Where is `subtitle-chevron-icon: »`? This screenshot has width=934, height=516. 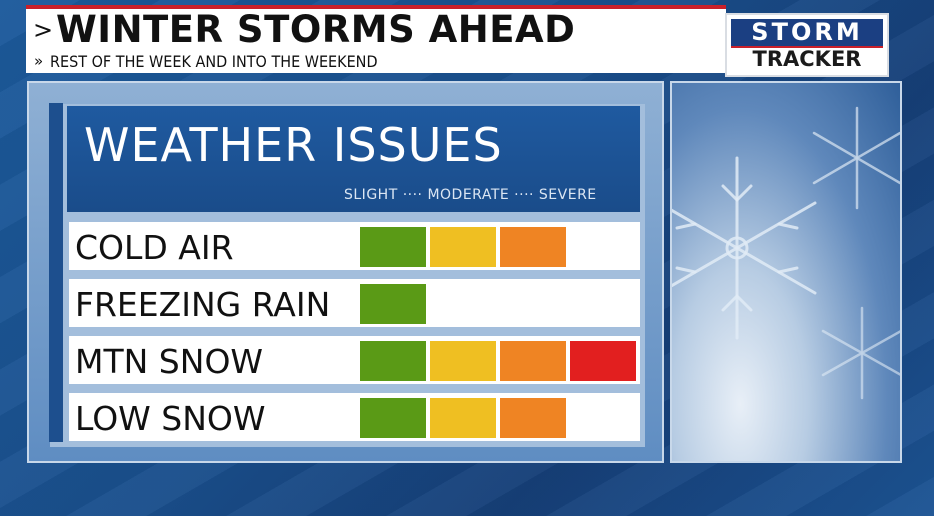 subtitle-chevron-icon: » is located at coordinates (39, 61).